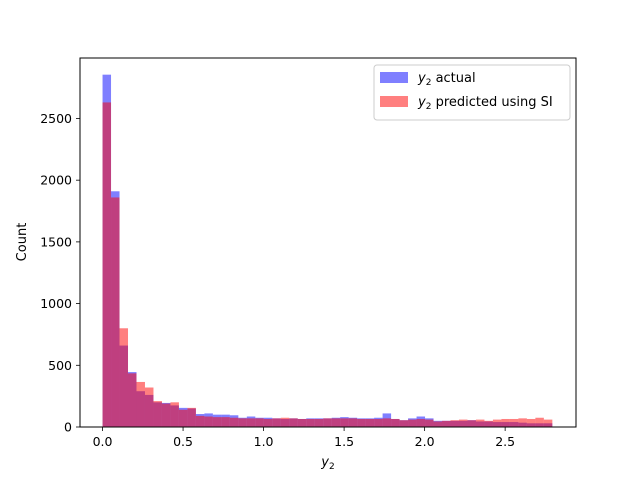 The height and width of the screenshot is (480, 640). I want to click on legend-entry-label: y2 actual, so click(446, 79).